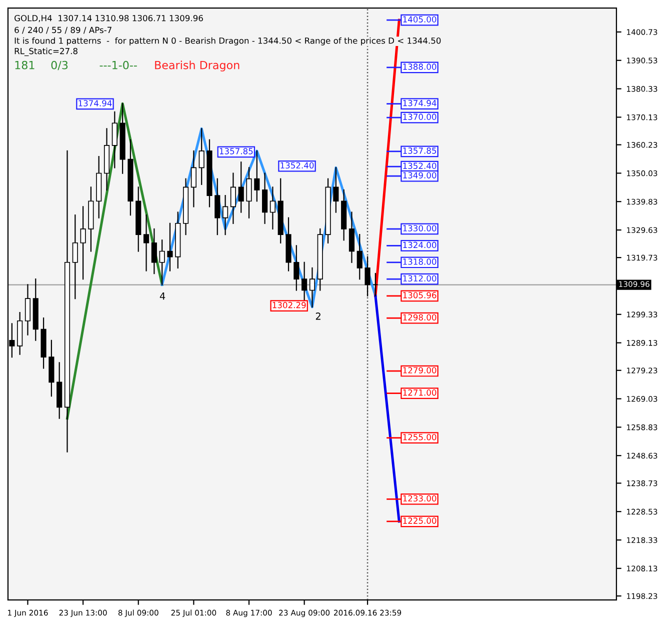 This screenshot has height=623, width=665. I want to click on annotation: 4, so click(163, 296).